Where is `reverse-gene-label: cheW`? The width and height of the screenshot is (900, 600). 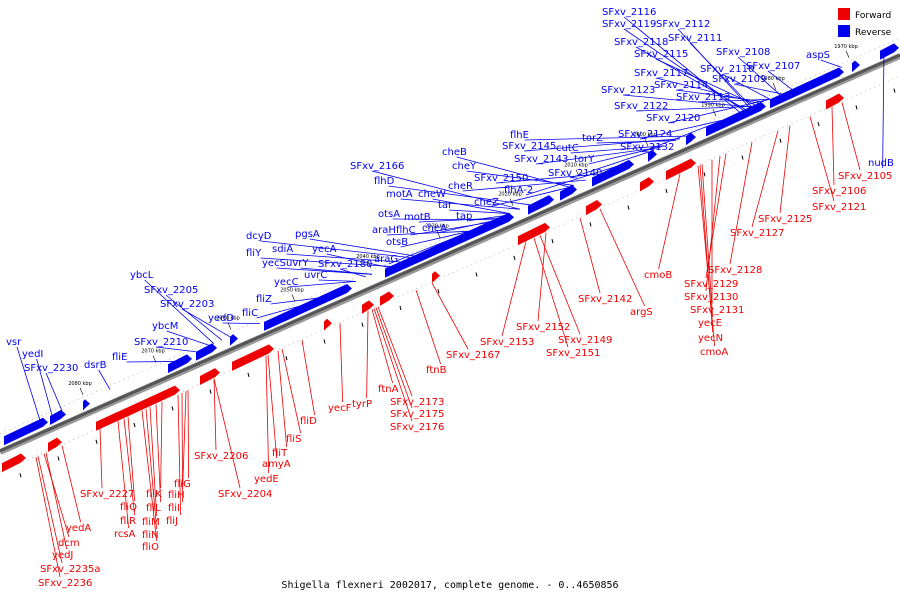
reverse-gene-label: cheW is located at coordinates (432, 194).